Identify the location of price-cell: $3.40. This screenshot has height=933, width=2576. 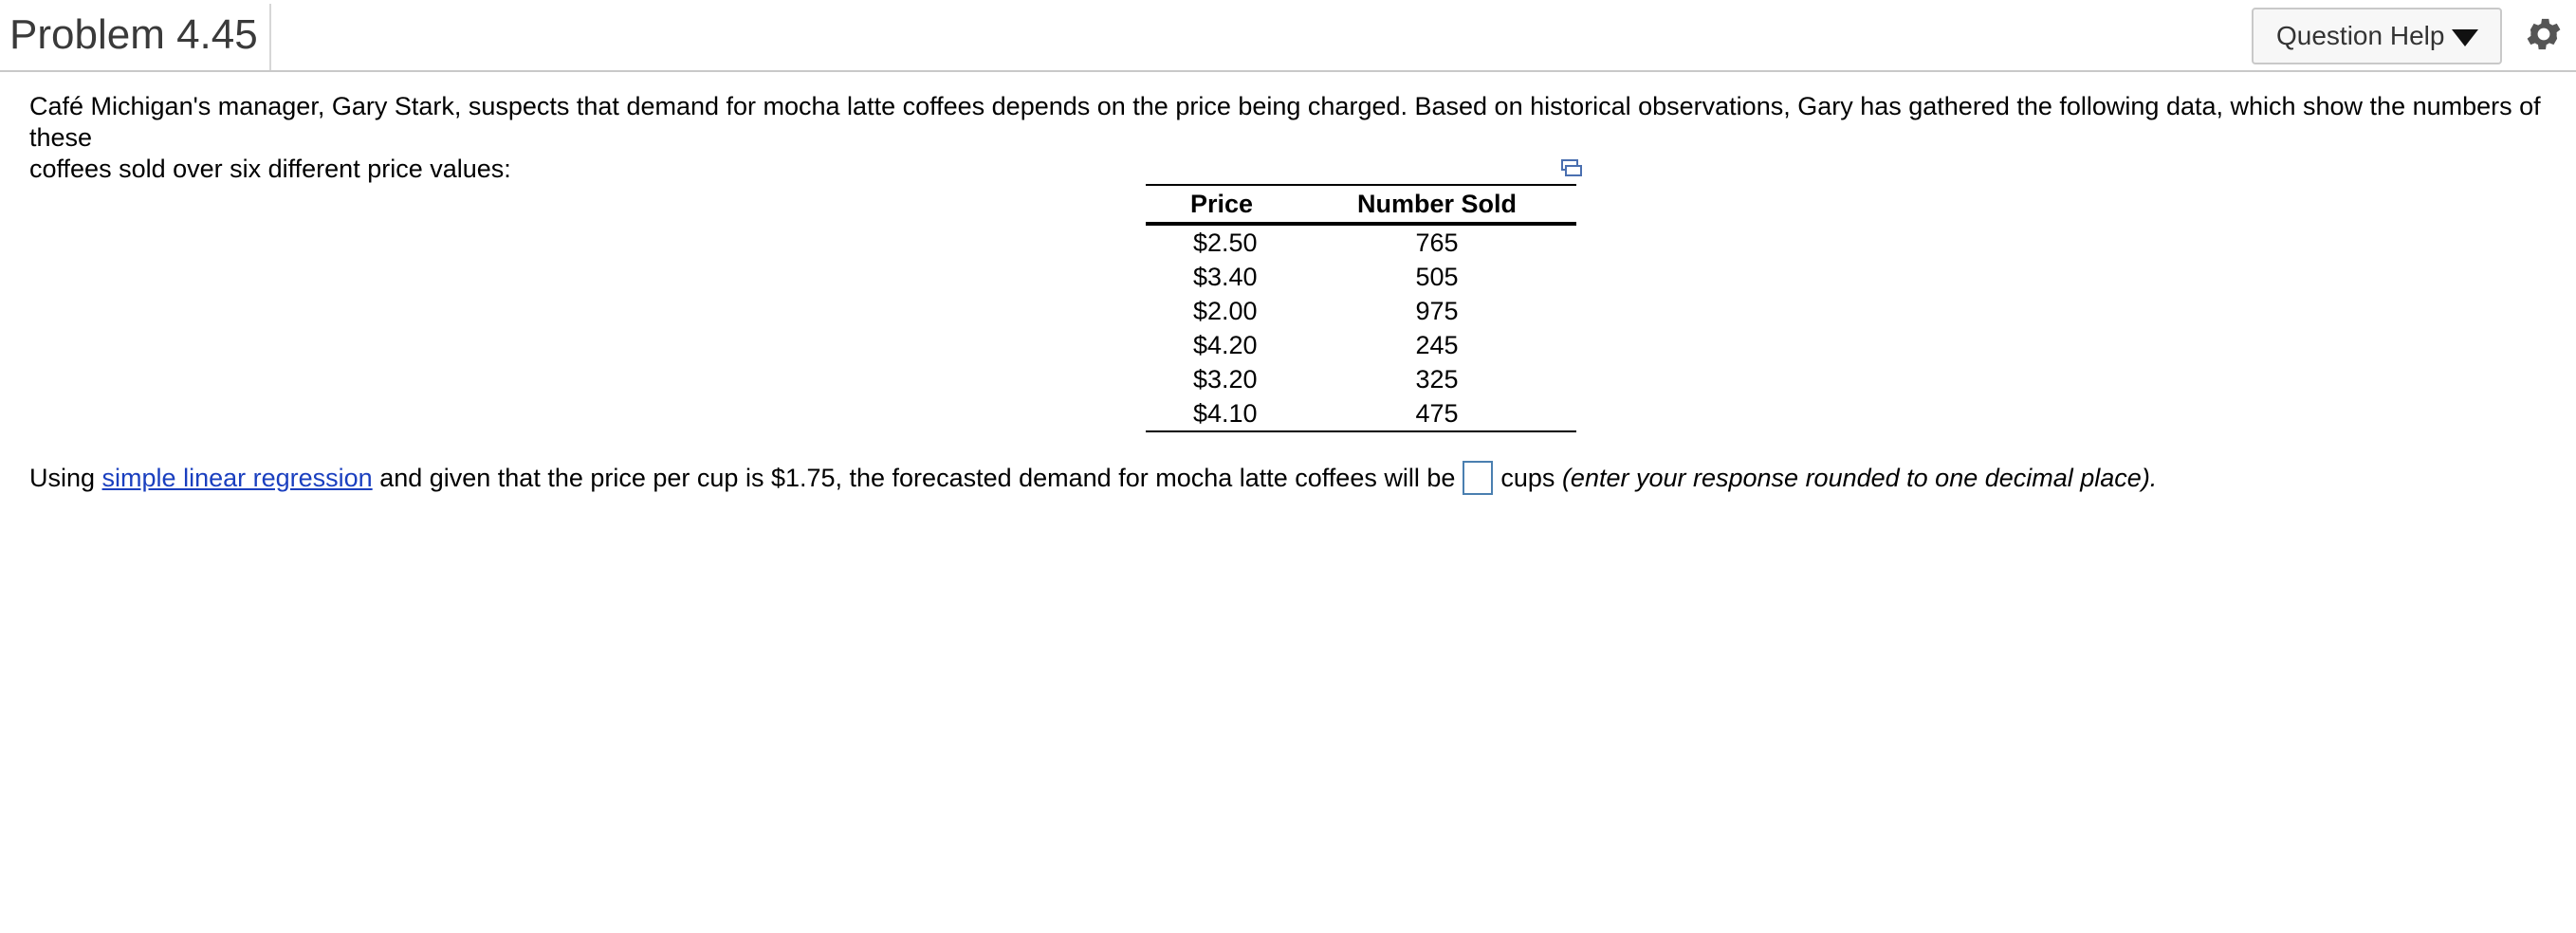
(1225, 276).